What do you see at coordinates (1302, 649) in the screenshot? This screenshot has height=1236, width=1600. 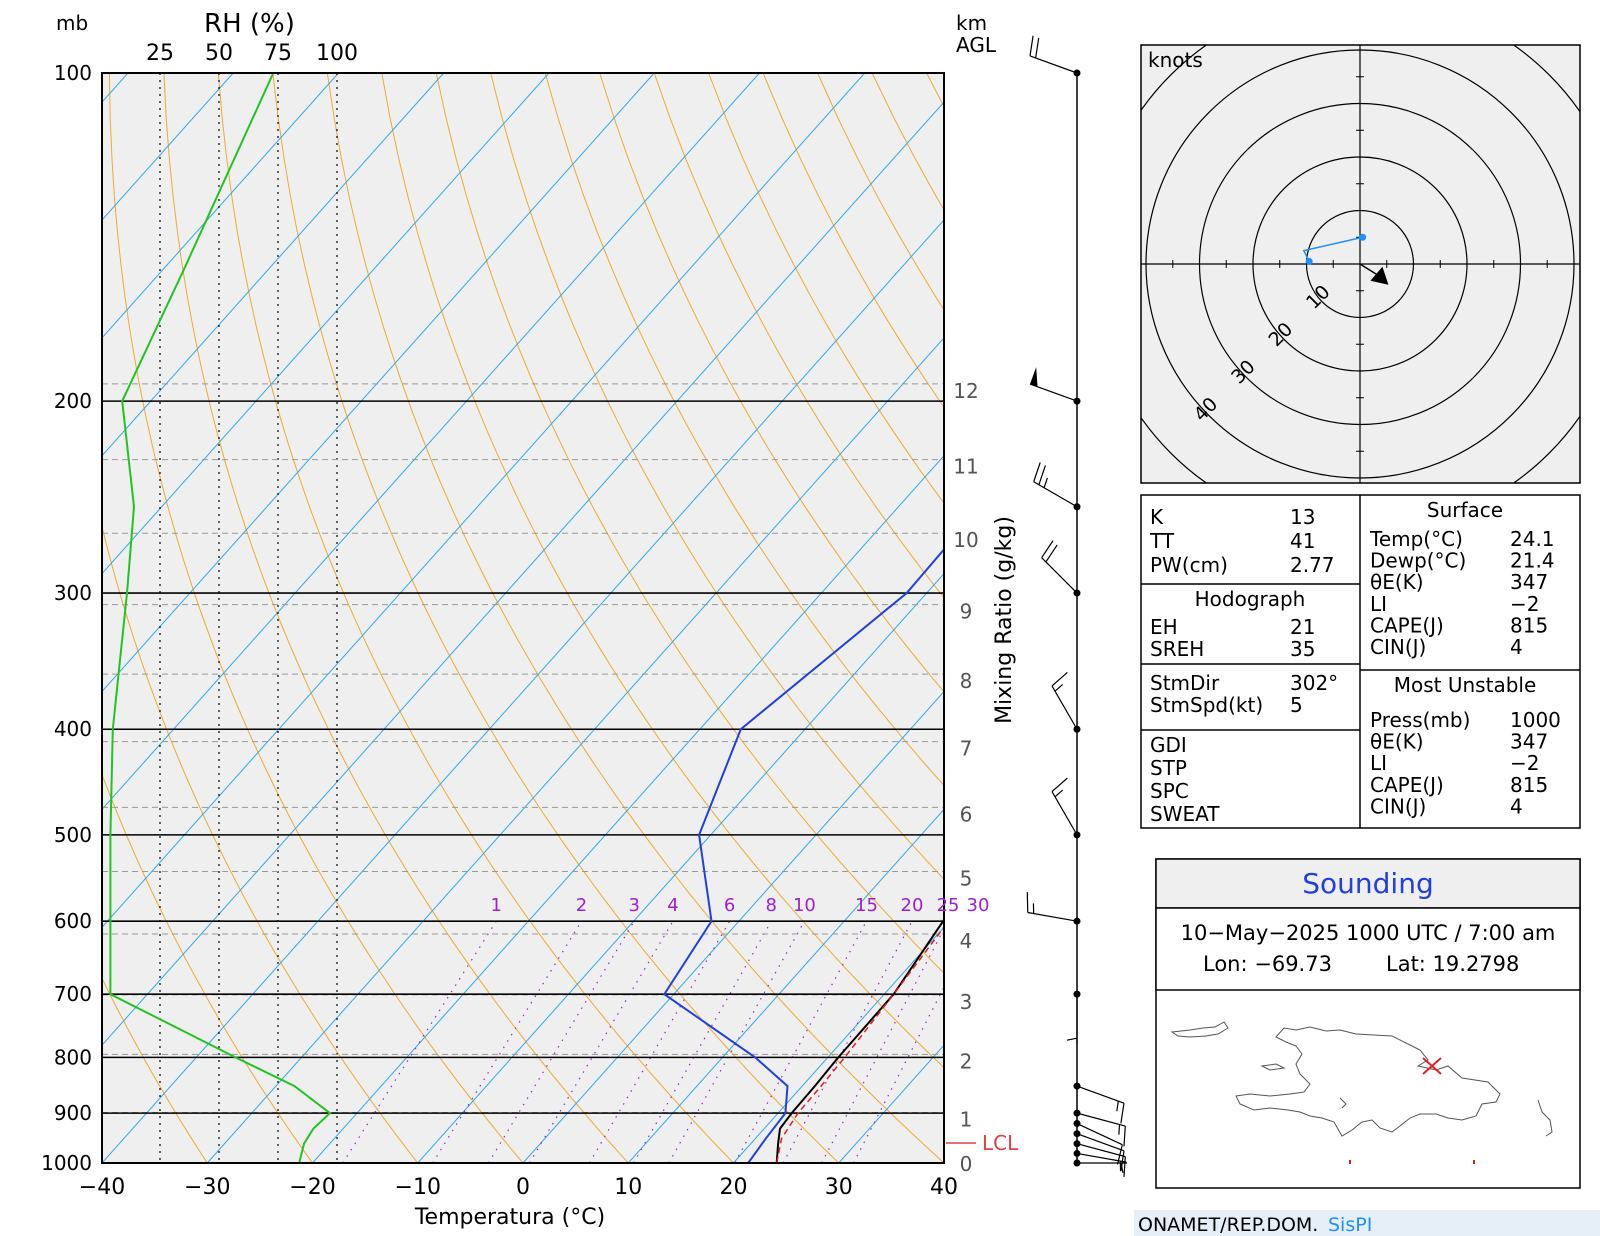 I see `hodograph-row-value: 35` at bounding box center [1302, 649].